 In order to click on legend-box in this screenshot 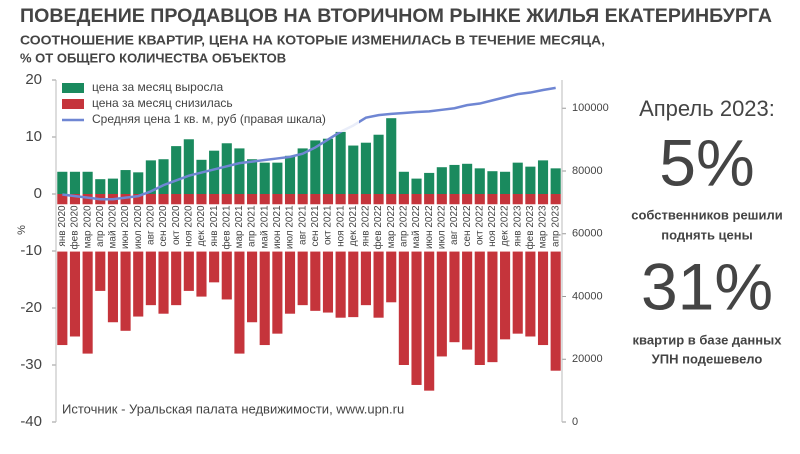, I will do `click(209, 107)`.